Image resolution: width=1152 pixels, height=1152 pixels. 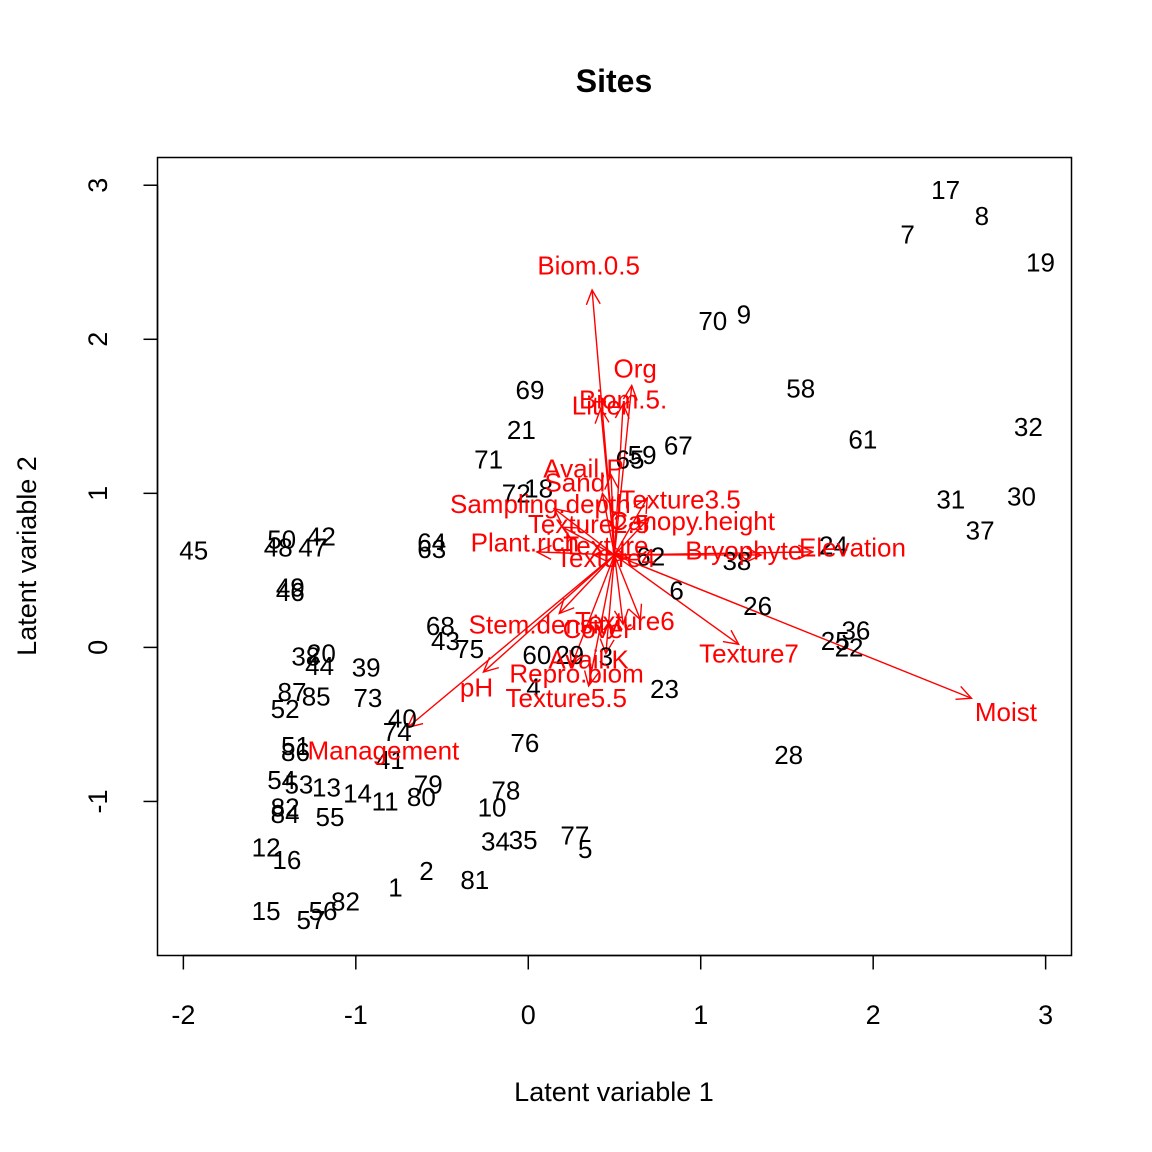 I want to click on site-label: 80, so click(x=421, y=797).